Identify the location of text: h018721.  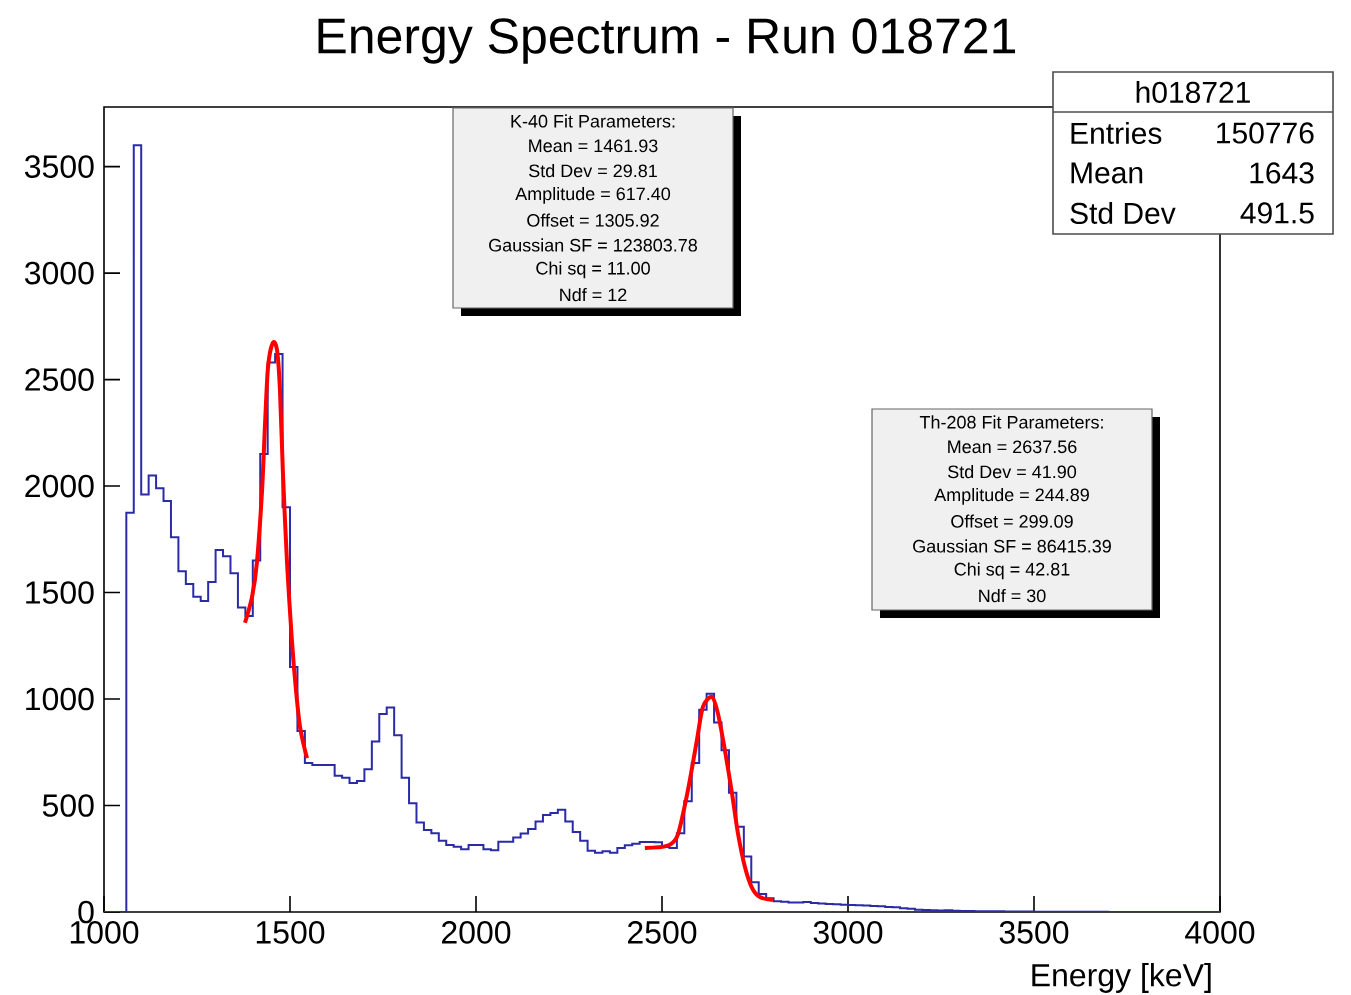
(1193, 91).